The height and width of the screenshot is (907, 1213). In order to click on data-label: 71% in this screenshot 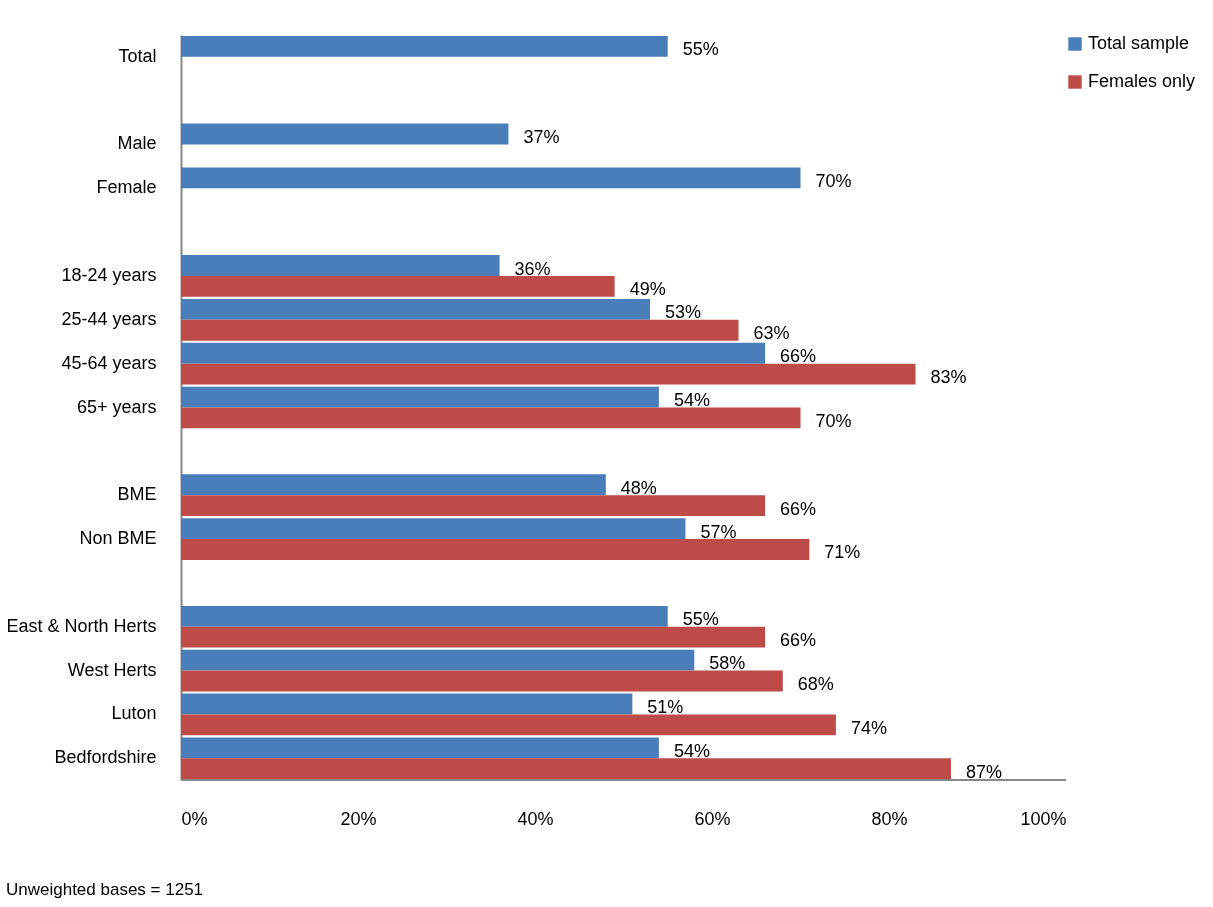, I will do `click(842, 552)`.